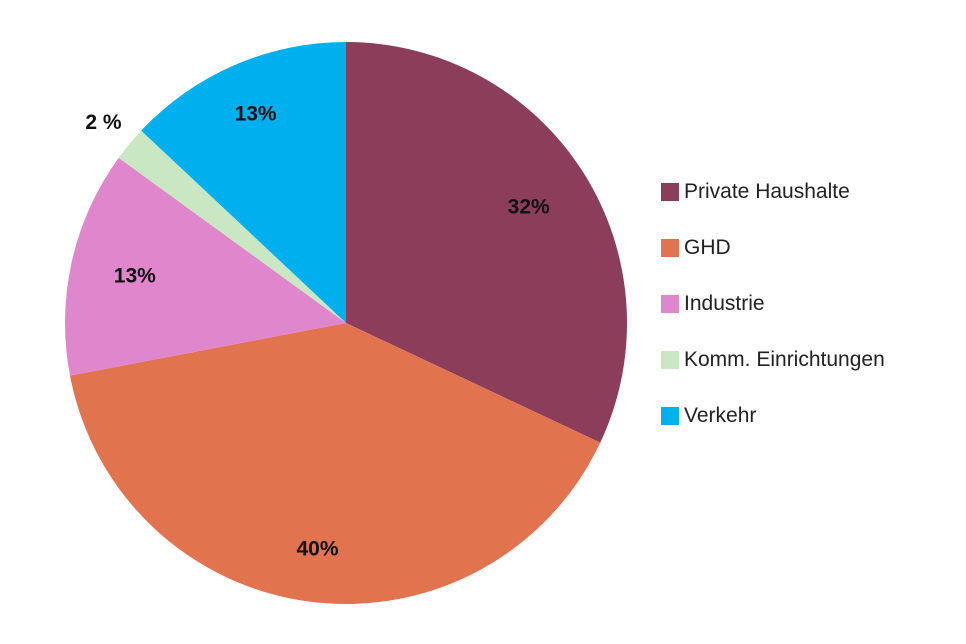 The image size is (966, 644). I want to click on legend-item-verkehr: Verkehr, so click(811, 416).